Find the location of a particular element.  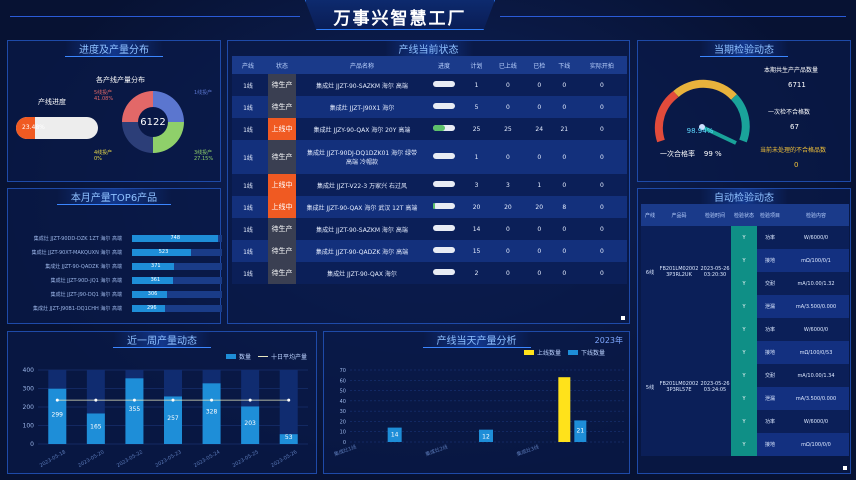

list-item: 集成灶 JJZT-90DD-DZK 1ZT 海尔 高端 748 is located at coordinates (119, 240).